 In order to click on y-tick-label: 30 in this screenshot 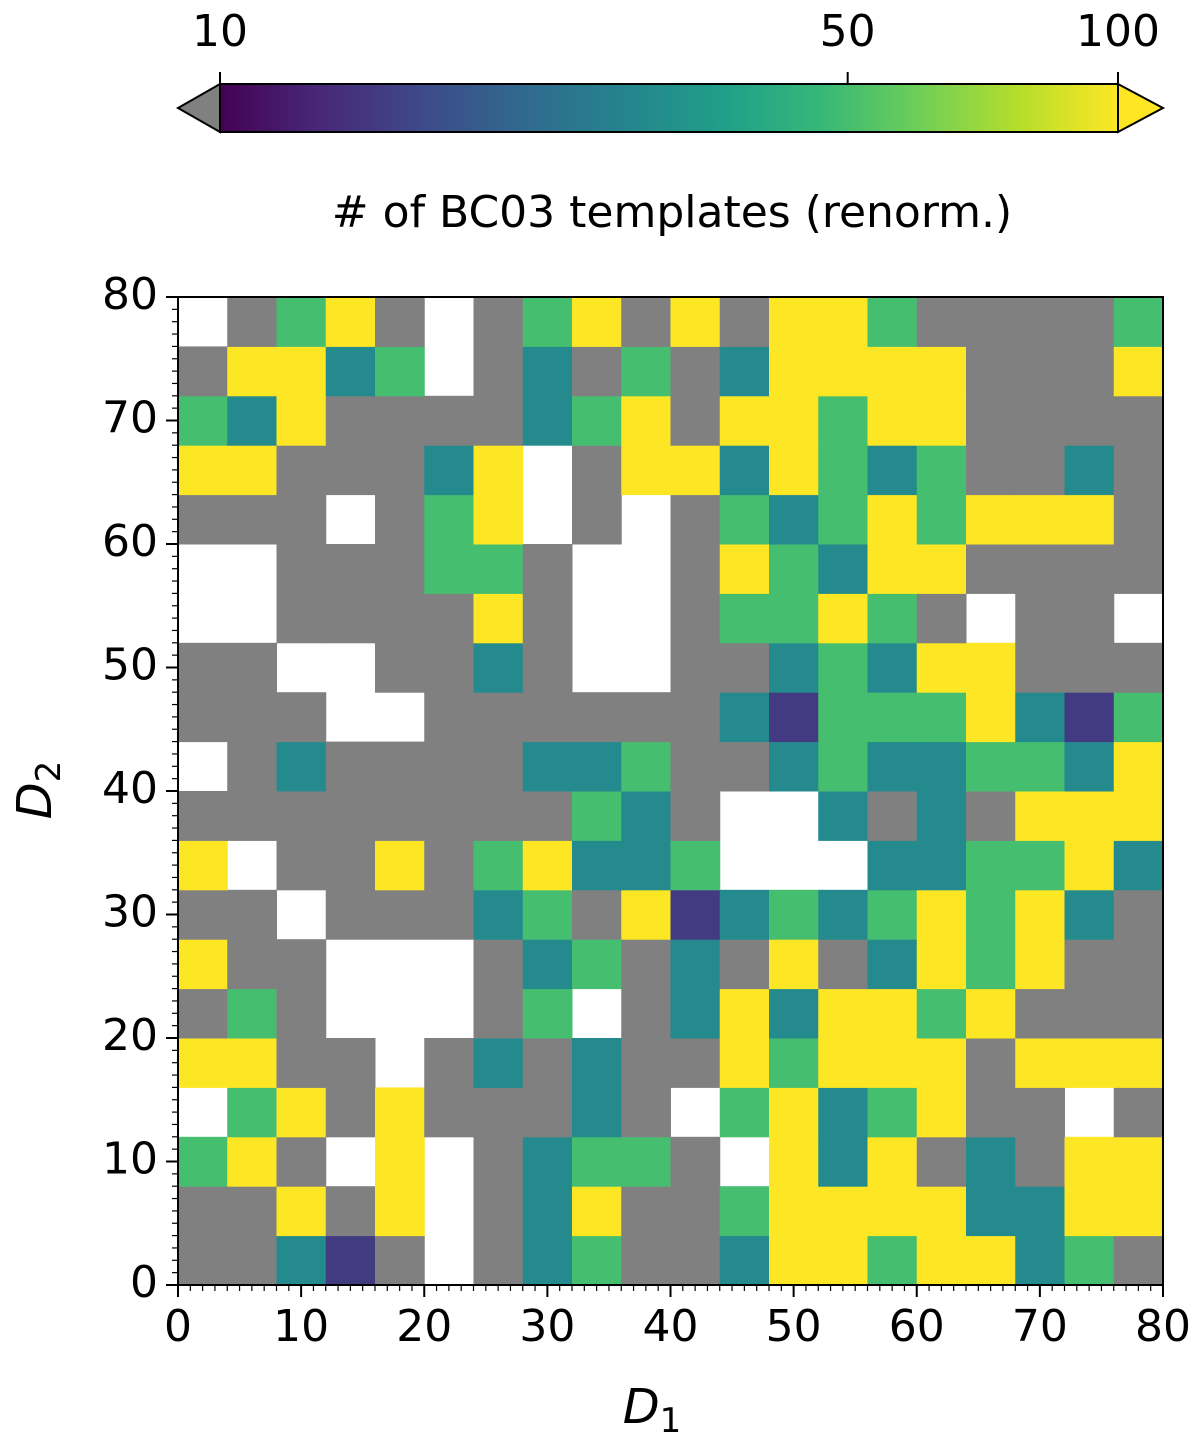, I will do `click(130, 912)`.